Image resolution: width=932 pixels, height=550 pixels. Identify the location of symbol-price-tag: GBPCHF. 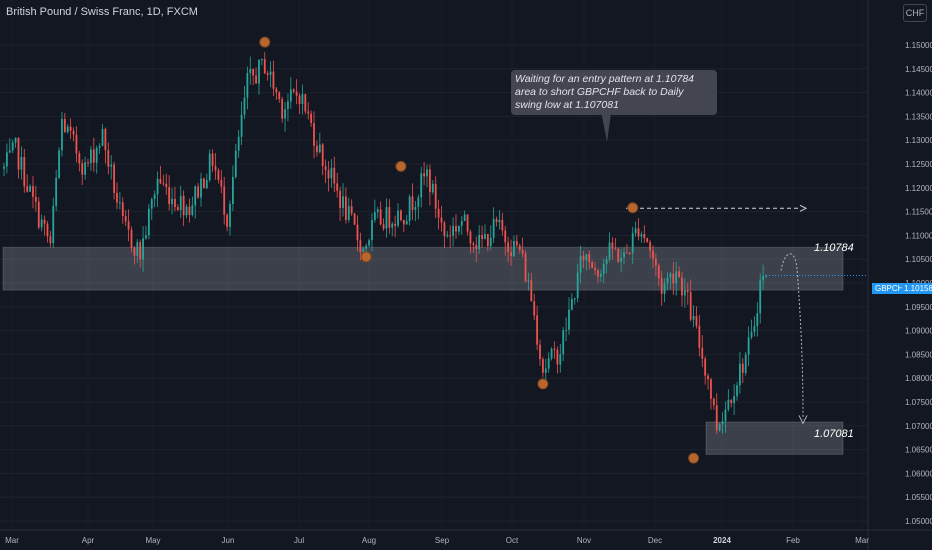
(892, 288).